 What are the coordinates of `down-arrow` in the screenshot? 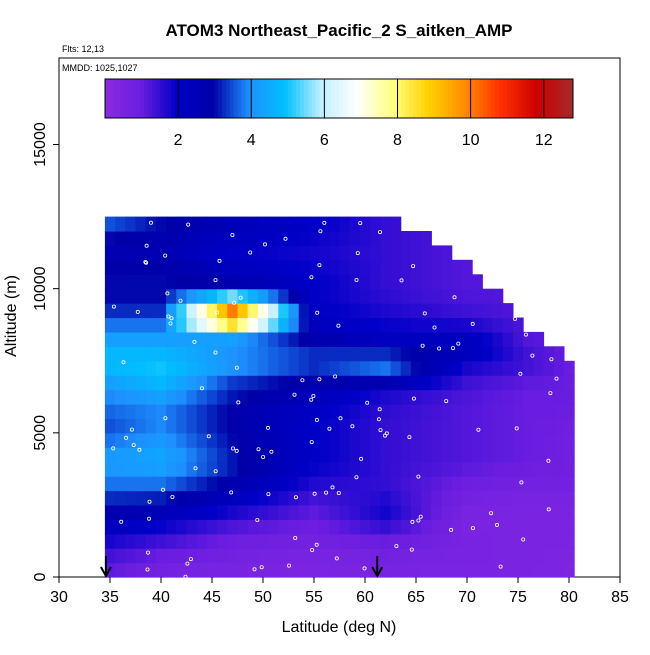 It's located at (106, 567).